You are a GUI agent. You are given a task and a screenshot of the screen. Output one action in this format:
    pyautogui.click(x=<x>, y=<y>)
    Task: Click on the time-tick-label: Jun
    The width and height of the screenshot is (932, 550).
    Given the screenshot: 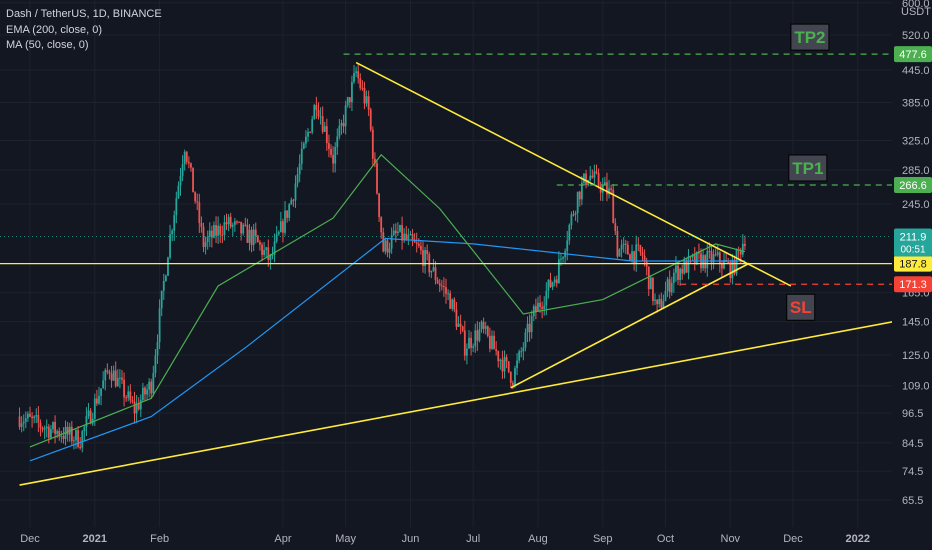 What is the action you would take?
    pyautogui.click(x=411, y=539)
    